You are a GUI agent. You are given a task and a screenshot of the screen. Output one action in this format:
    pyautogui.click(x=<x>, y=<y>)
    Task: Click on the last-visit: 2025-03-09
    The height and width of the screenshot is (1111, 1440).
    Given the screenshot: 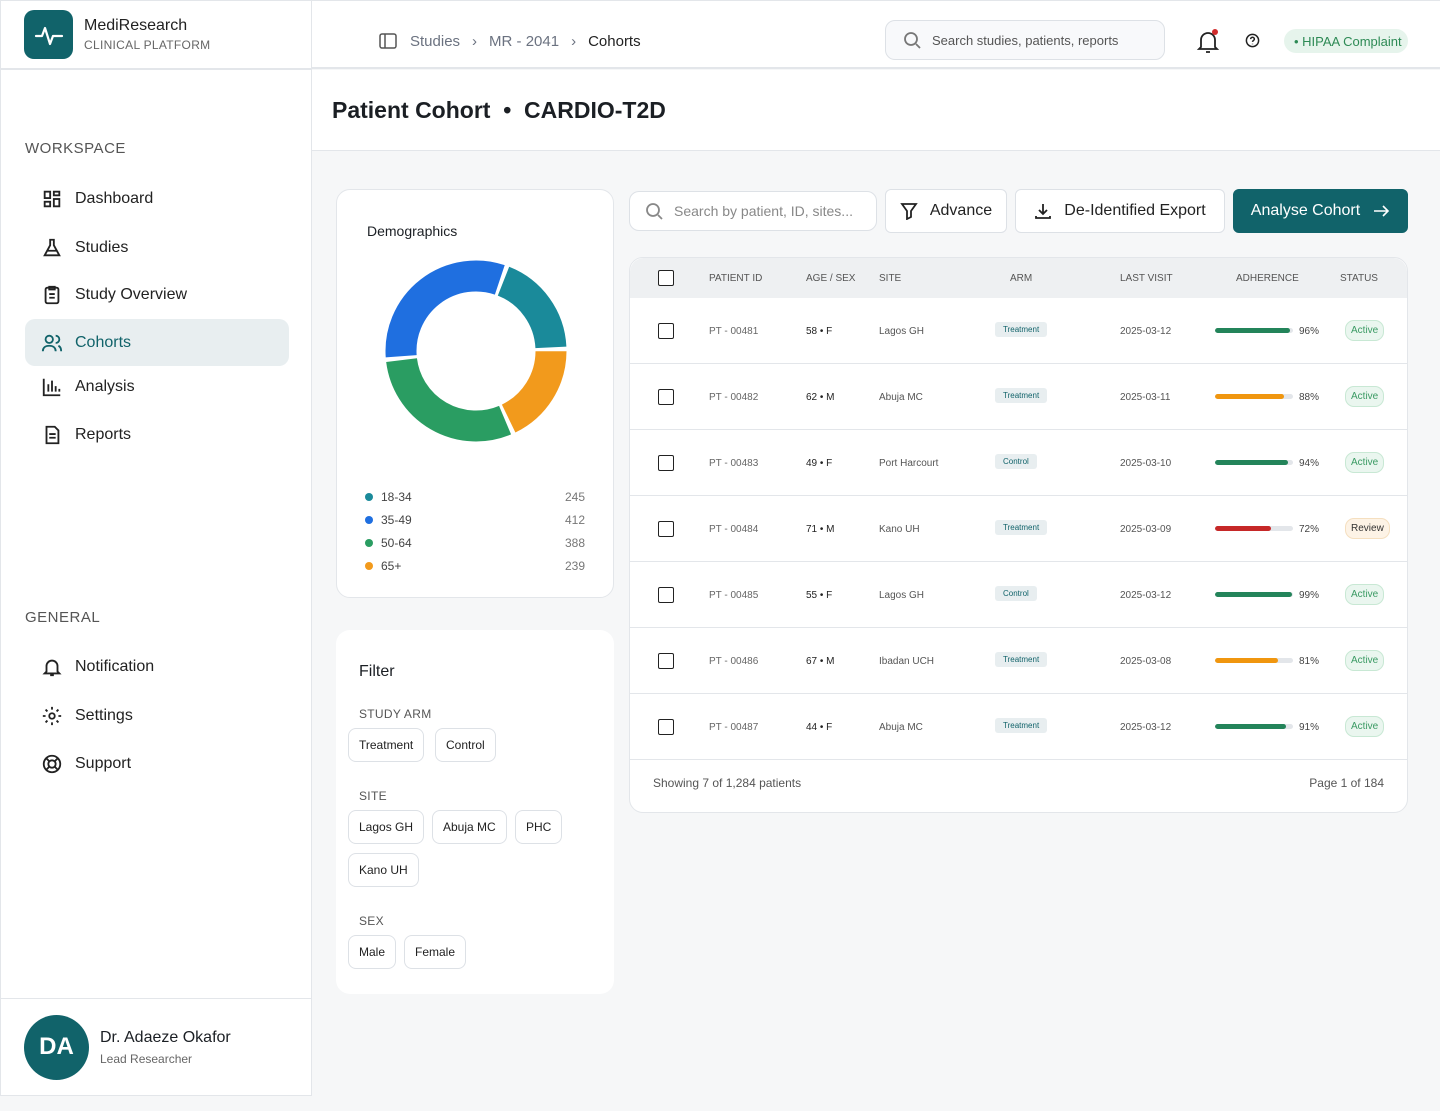 What is the action you would take?
    pyautogui.click(x=1146, y=529)
    